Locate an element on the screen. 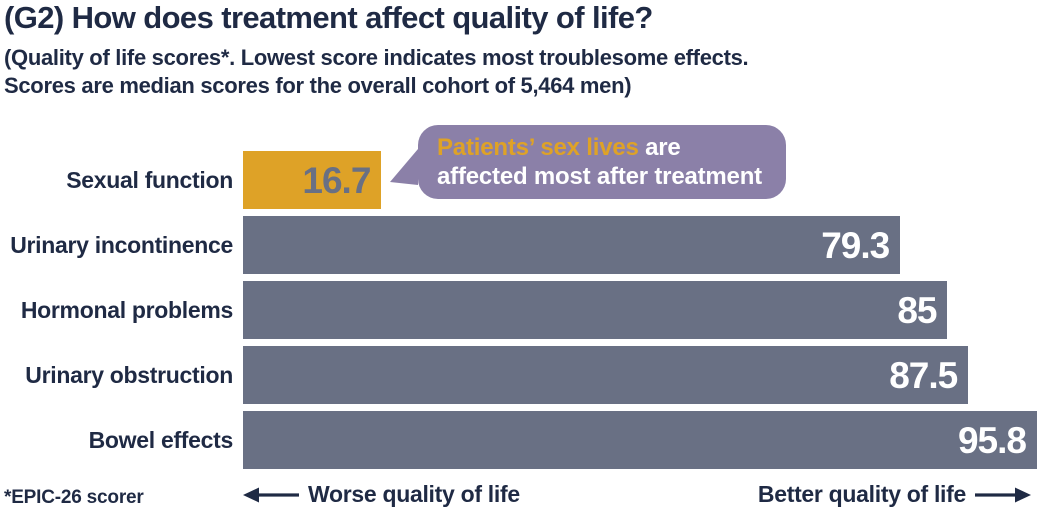 The height and width of the screenshot is (523, 1037). bar-value: 79.3 is located at coordinates (855, 245).